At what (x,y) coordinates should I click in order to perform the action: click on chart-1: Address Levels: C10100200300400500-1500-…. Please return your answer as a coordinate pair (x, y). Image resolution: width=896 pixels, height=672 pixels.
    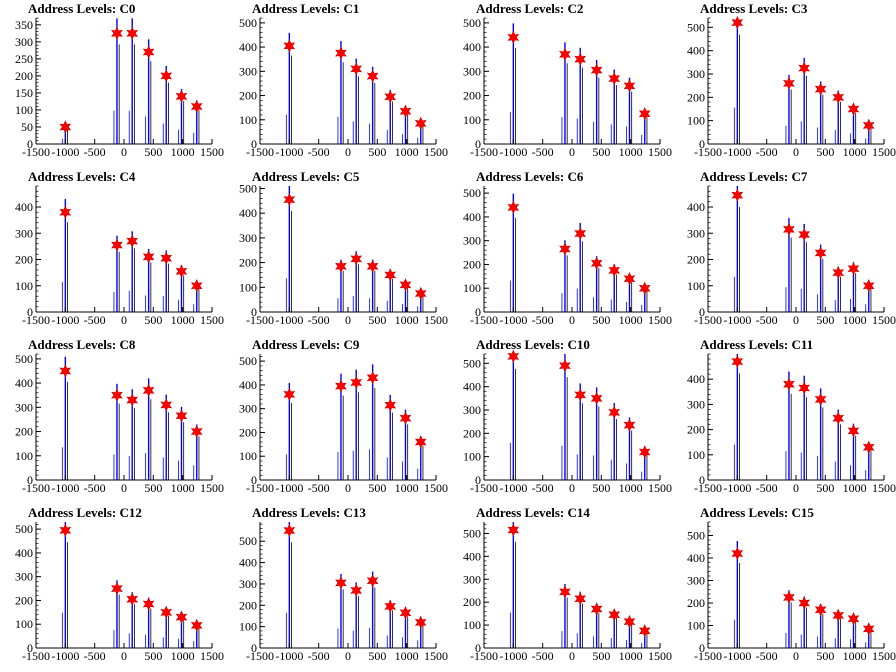
    Looking at the image, I should click on (343, 80).